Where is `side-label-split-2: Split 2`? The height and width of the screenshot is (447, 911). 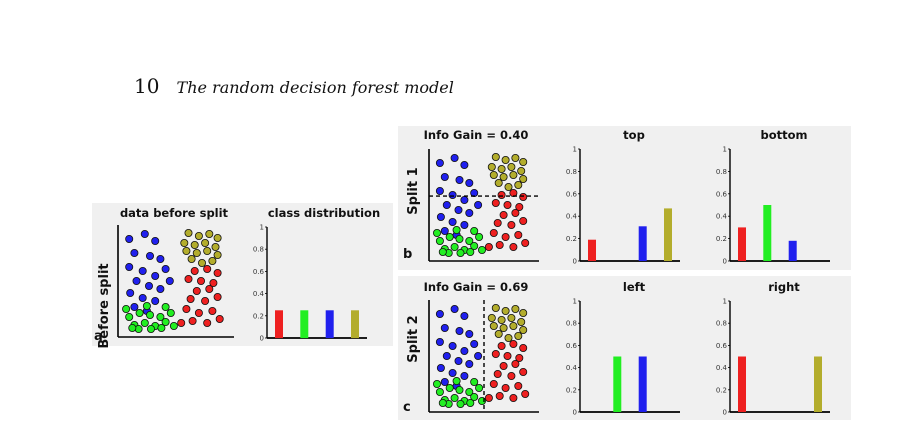 side-label-split-2: Split 2 is located at coordinates (413, 338).